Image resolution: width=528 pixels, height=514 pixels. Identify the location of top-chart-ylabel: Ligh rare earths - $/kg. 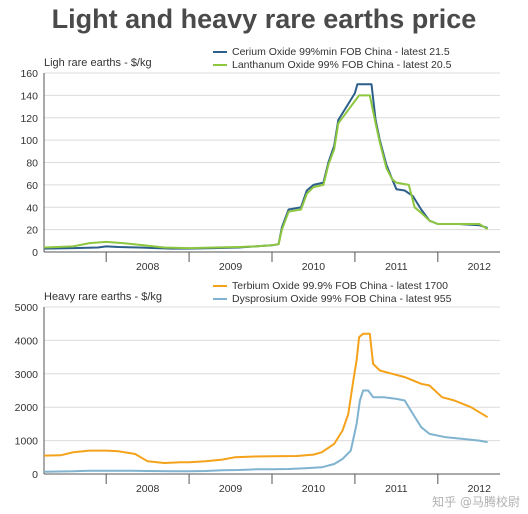
(98, 63).